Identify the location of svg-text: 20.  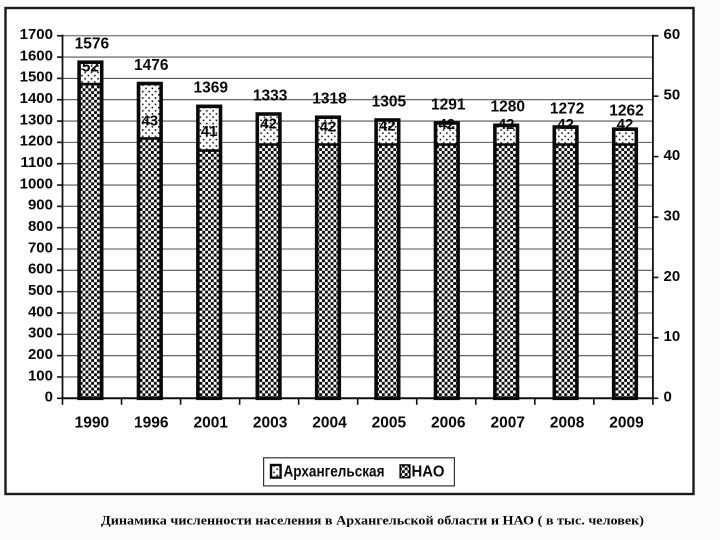
(672, 276).